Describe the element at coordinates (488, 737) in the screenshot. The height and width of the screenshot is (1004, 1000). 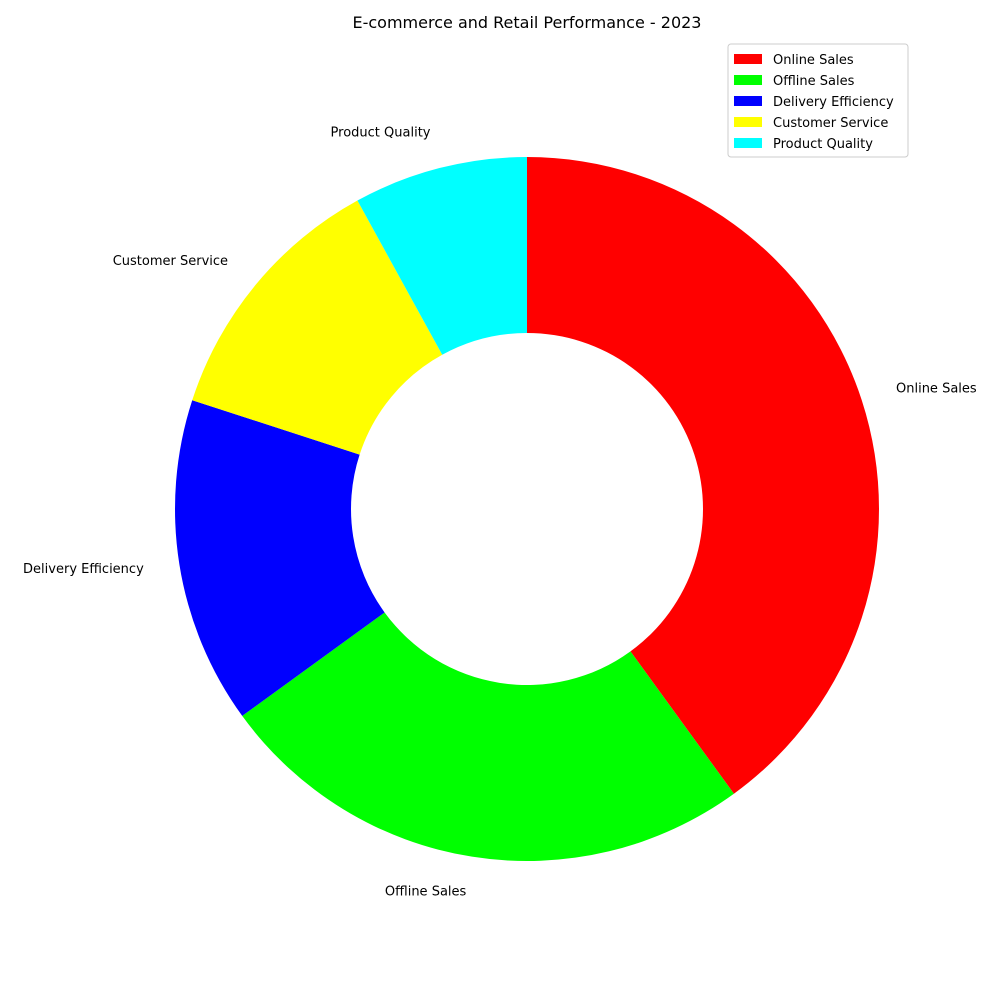
I see `slice-offline-sales` at that location.